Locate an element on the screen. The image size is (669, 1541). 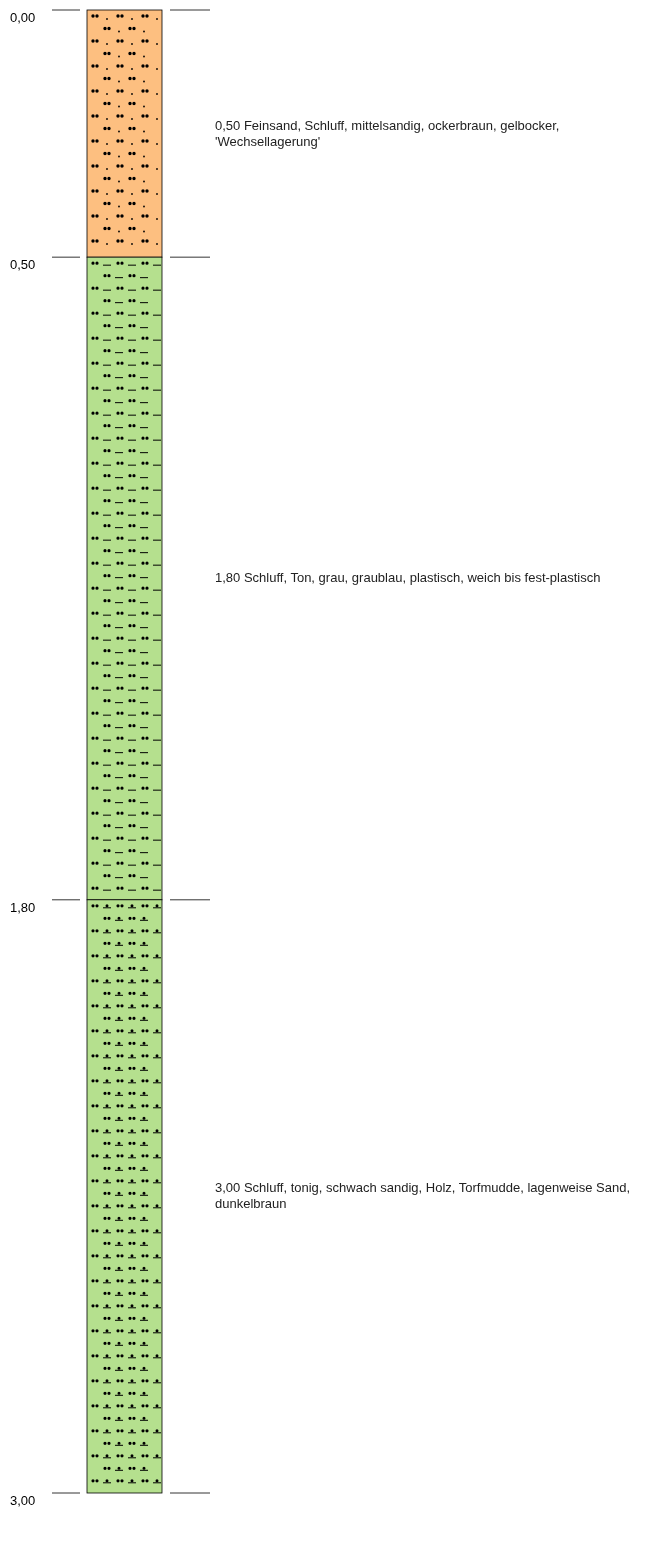
y-tick-label: 1,80 is located at coordinates (23, 907).